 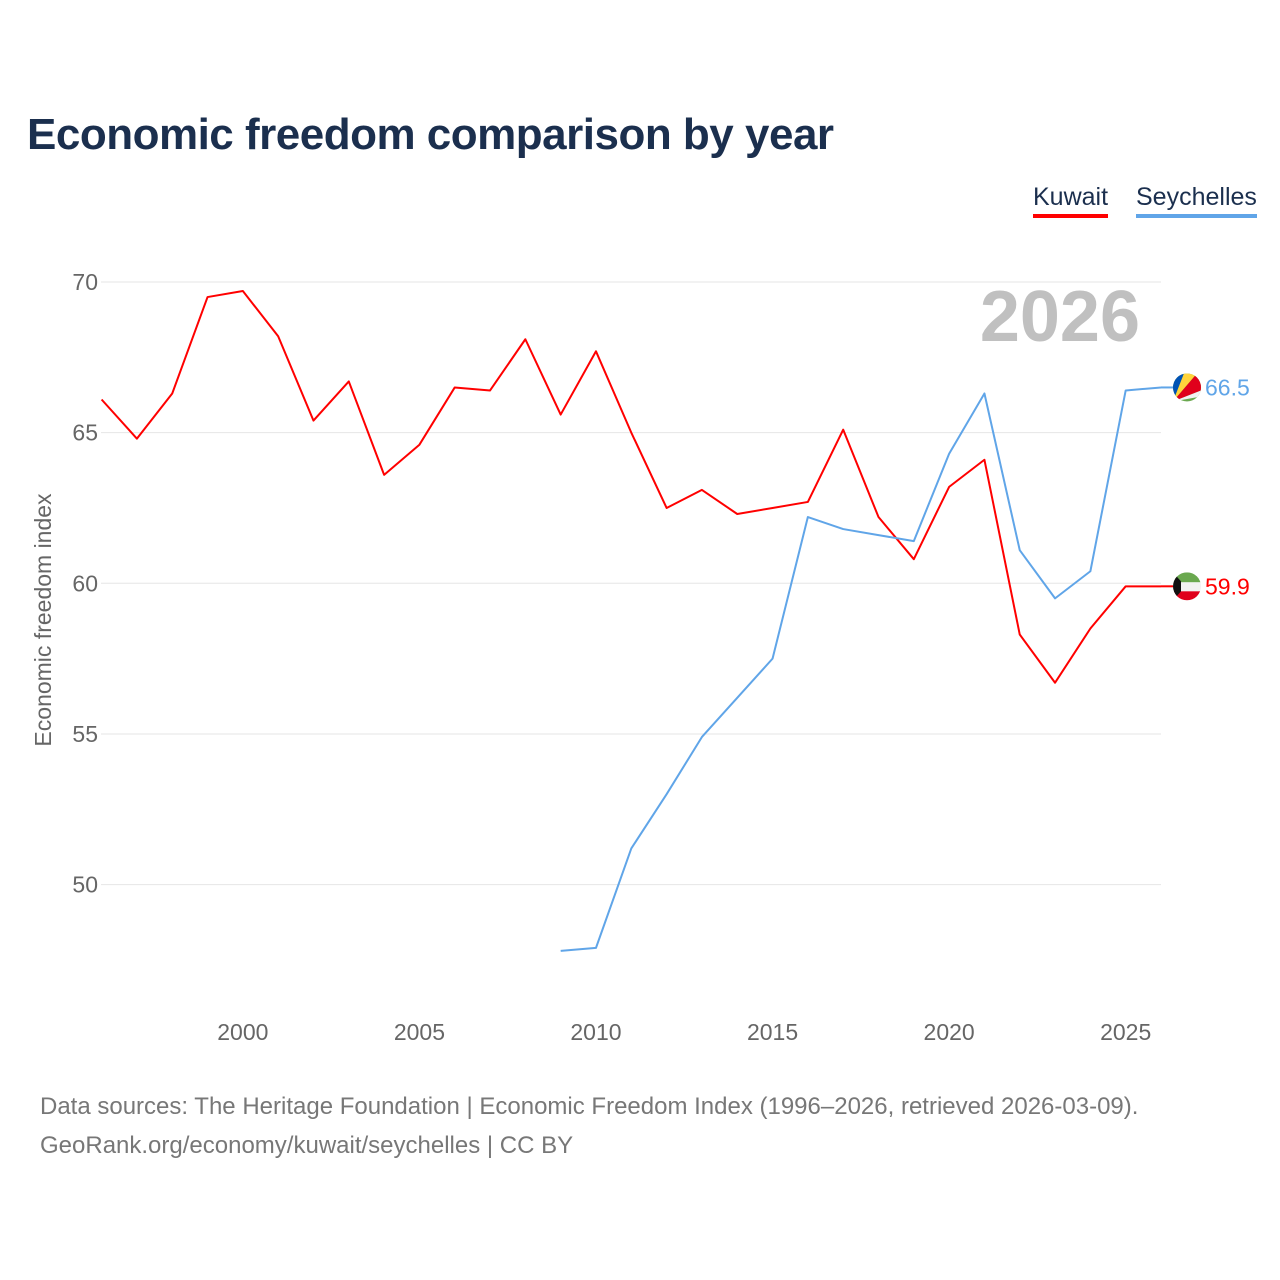 What do you see at coordinates (85, 583) in the screenshot?
I see `y-tick-label: 60` at bounding box center [85, 583].